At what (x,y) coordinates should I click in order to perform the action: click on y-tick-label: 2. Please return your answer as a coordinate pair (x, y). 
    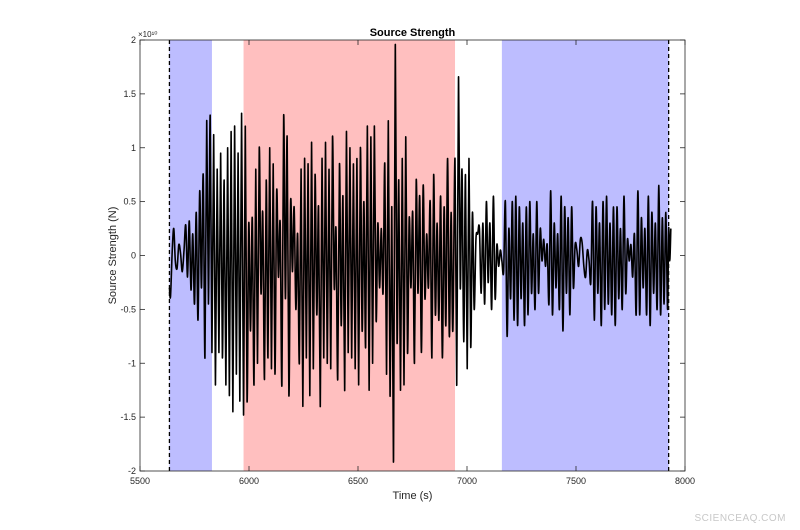
    Looking at the image, I should click on (133, 40).